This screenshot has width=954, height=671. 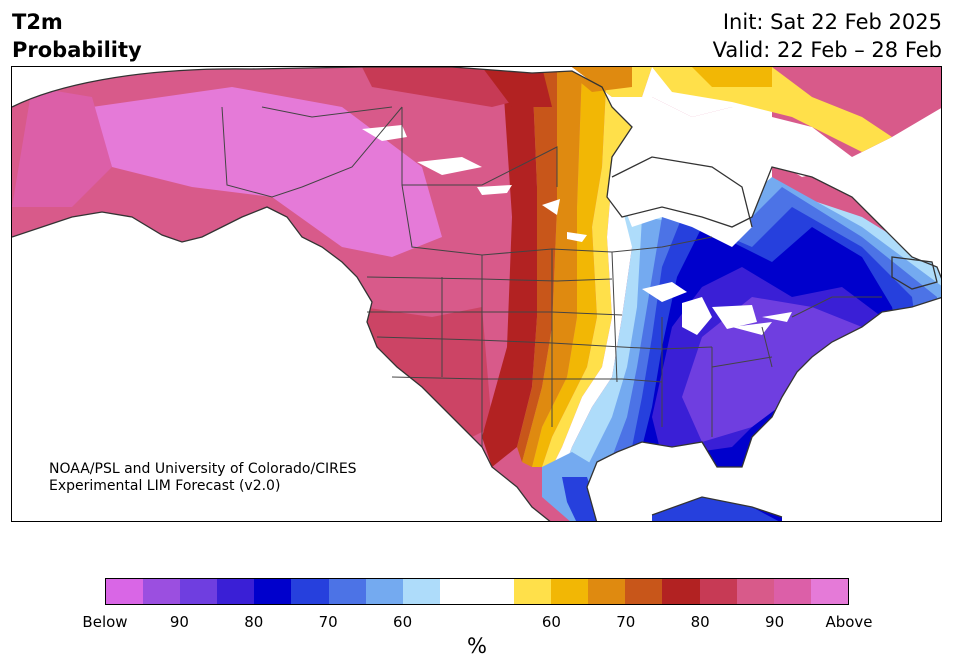 What do you see at coordinates (105, 622) in the screenshot?
I see `colorbar-tick-label: Below` at bounding box center [105, 622].